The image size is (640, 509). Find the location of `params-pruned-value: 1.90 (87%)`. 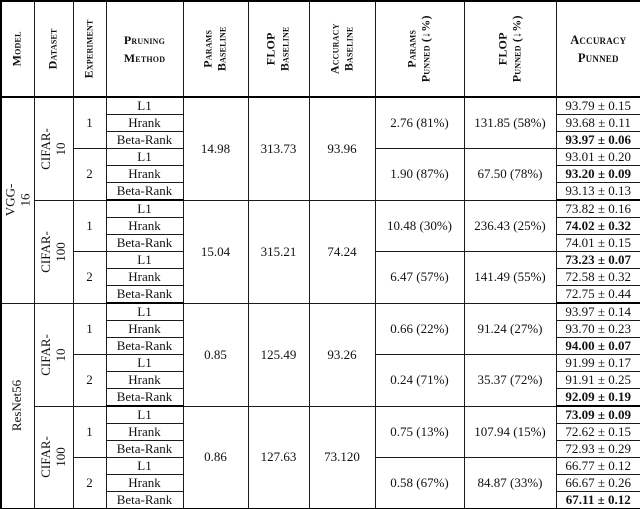

params-pruned-value: 1.90 (87%) is located at coordinates (419, 174).